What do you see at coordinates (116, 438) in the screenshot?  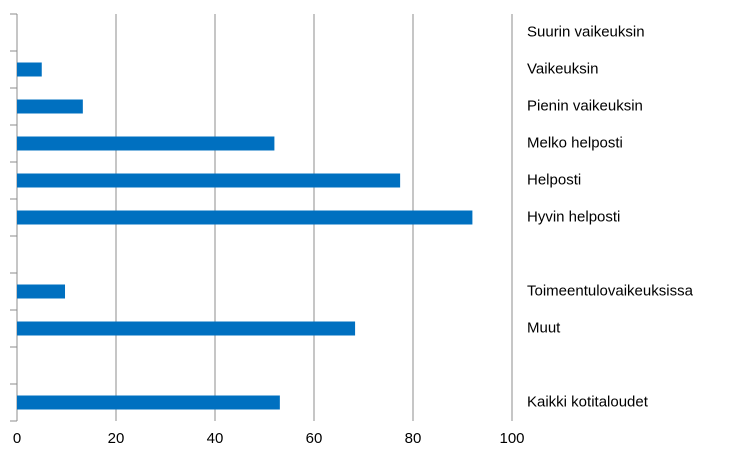 I see `x-tick-label: 20` at bounding box center [116, 438].